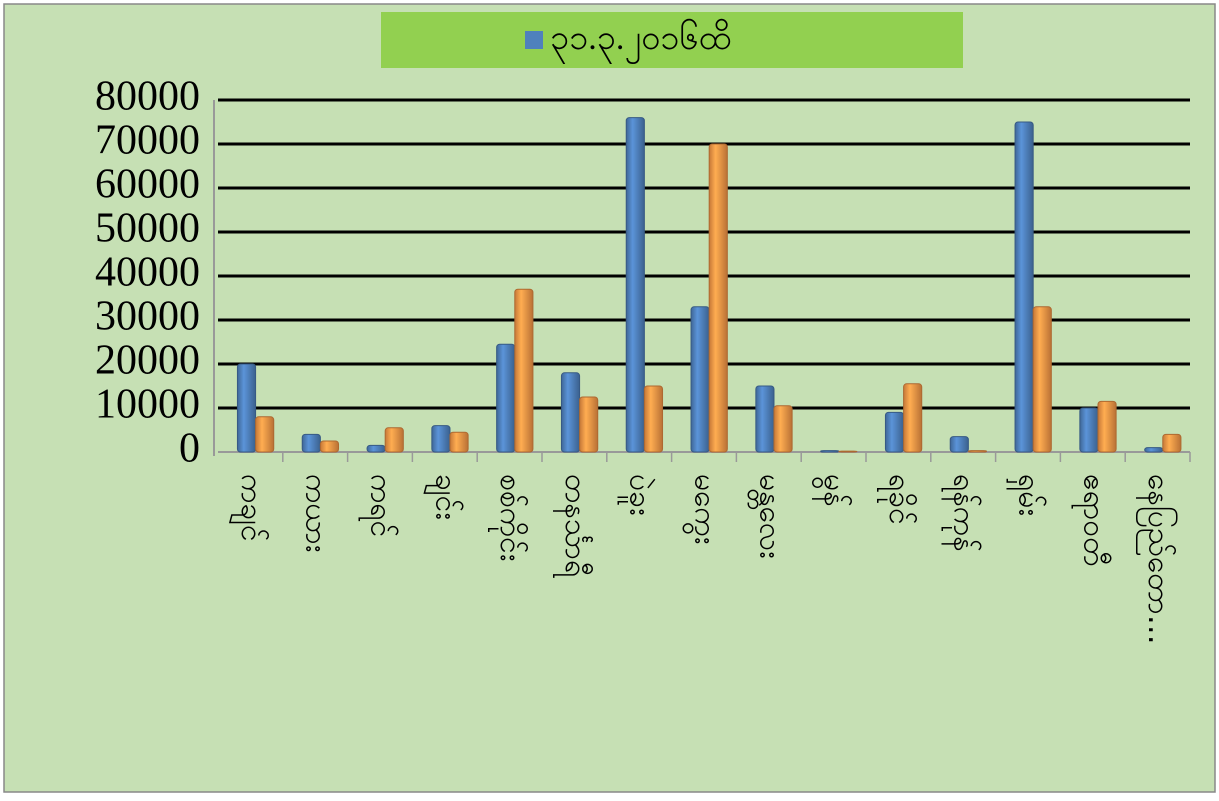  I want to click on legend-box, so click(672, 40).